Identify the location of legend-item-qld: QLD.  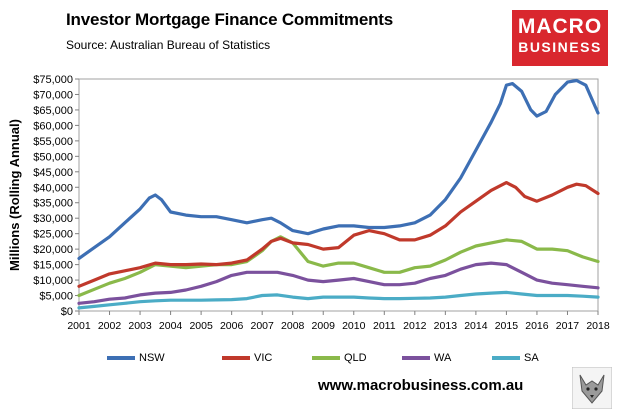
(339, 358).